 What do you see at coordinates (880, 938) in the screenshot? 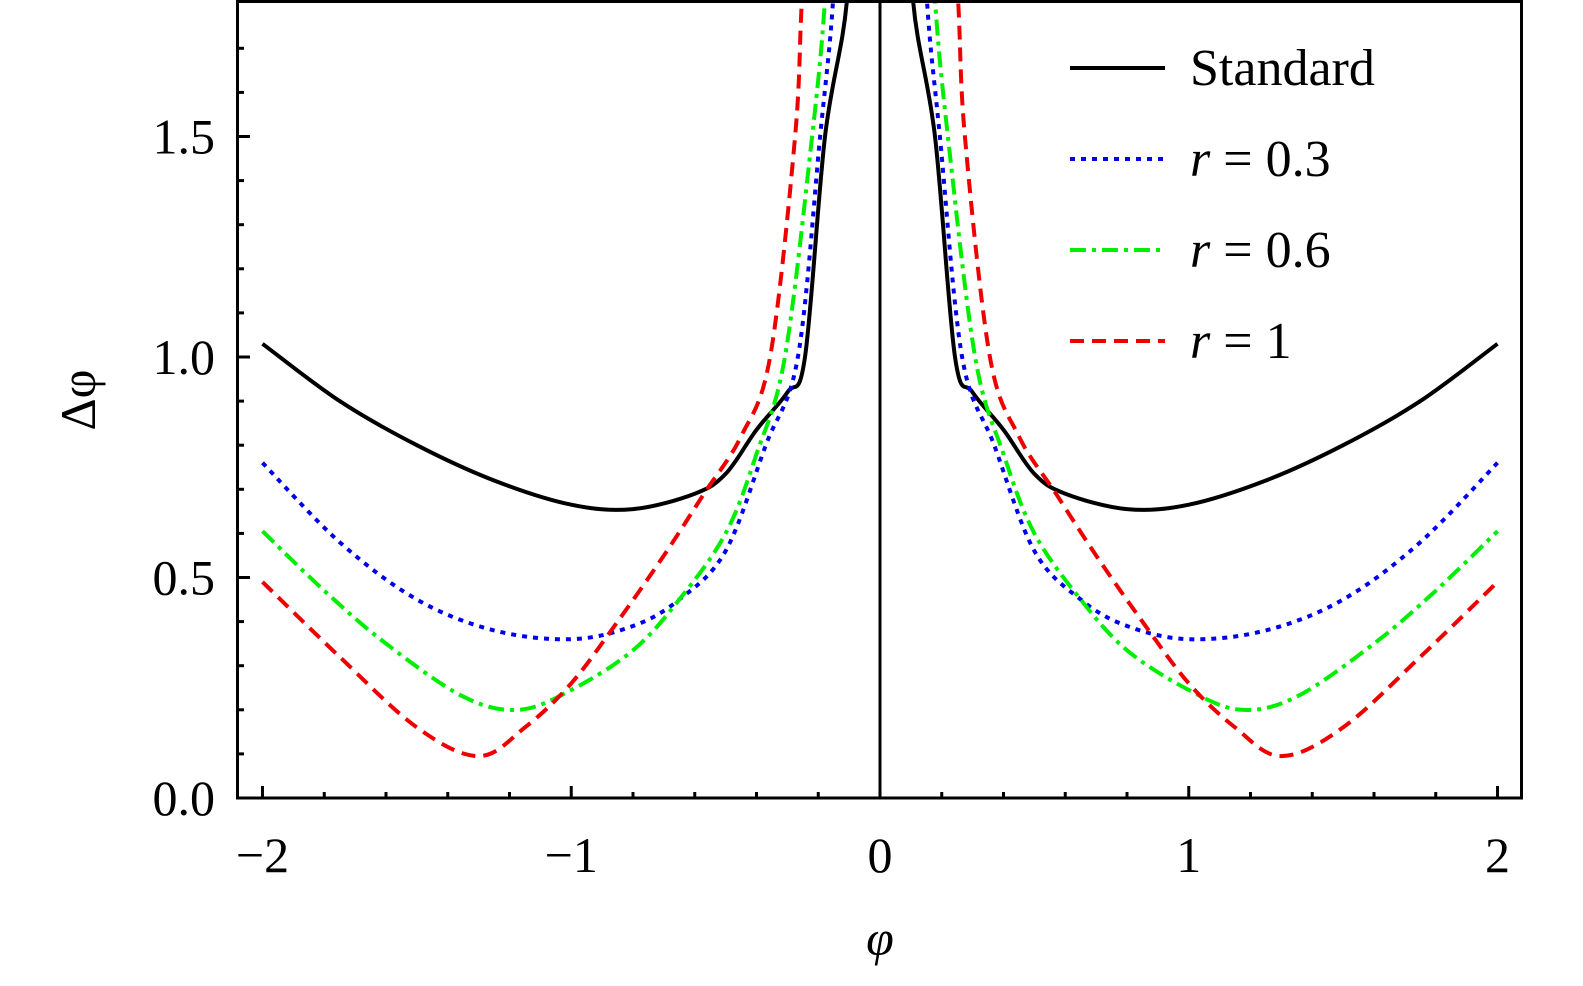
I see `x-axis-label: φ` at bounding box center [880, 938].